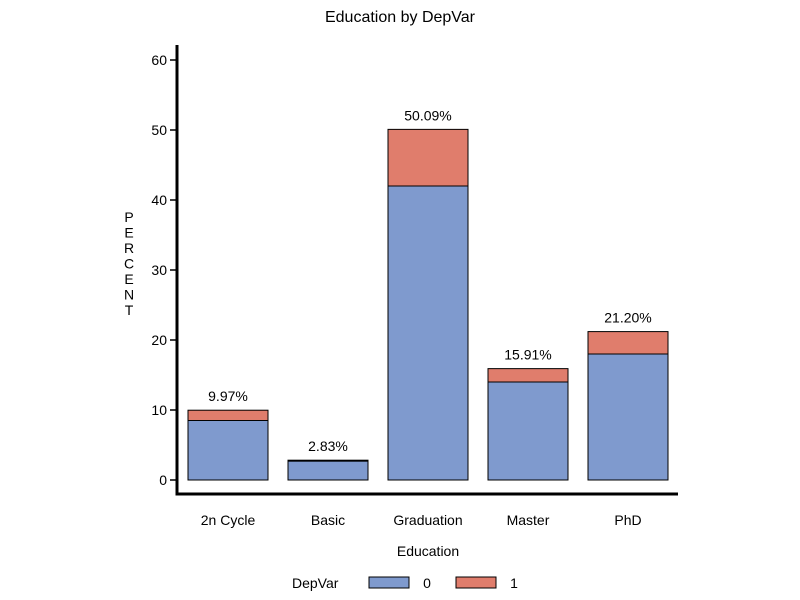 The height and width of the screenshot is (600, 800). What do you see at coordinates (427, 583) in the screenshot?
I see `legend-label: 0` at bounding box center [427, 583].